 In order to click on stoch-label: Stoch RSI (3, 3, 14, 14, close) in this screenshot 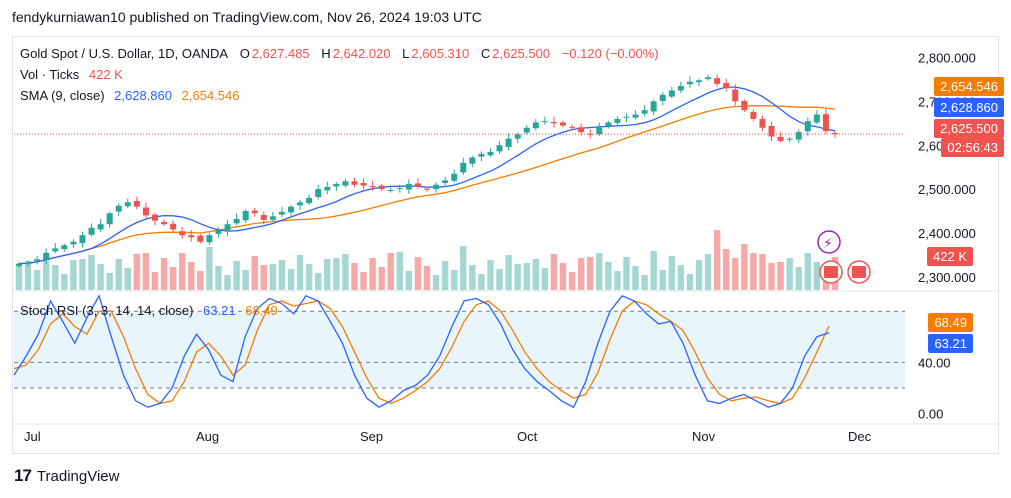, I will do `click(107, 310)`.